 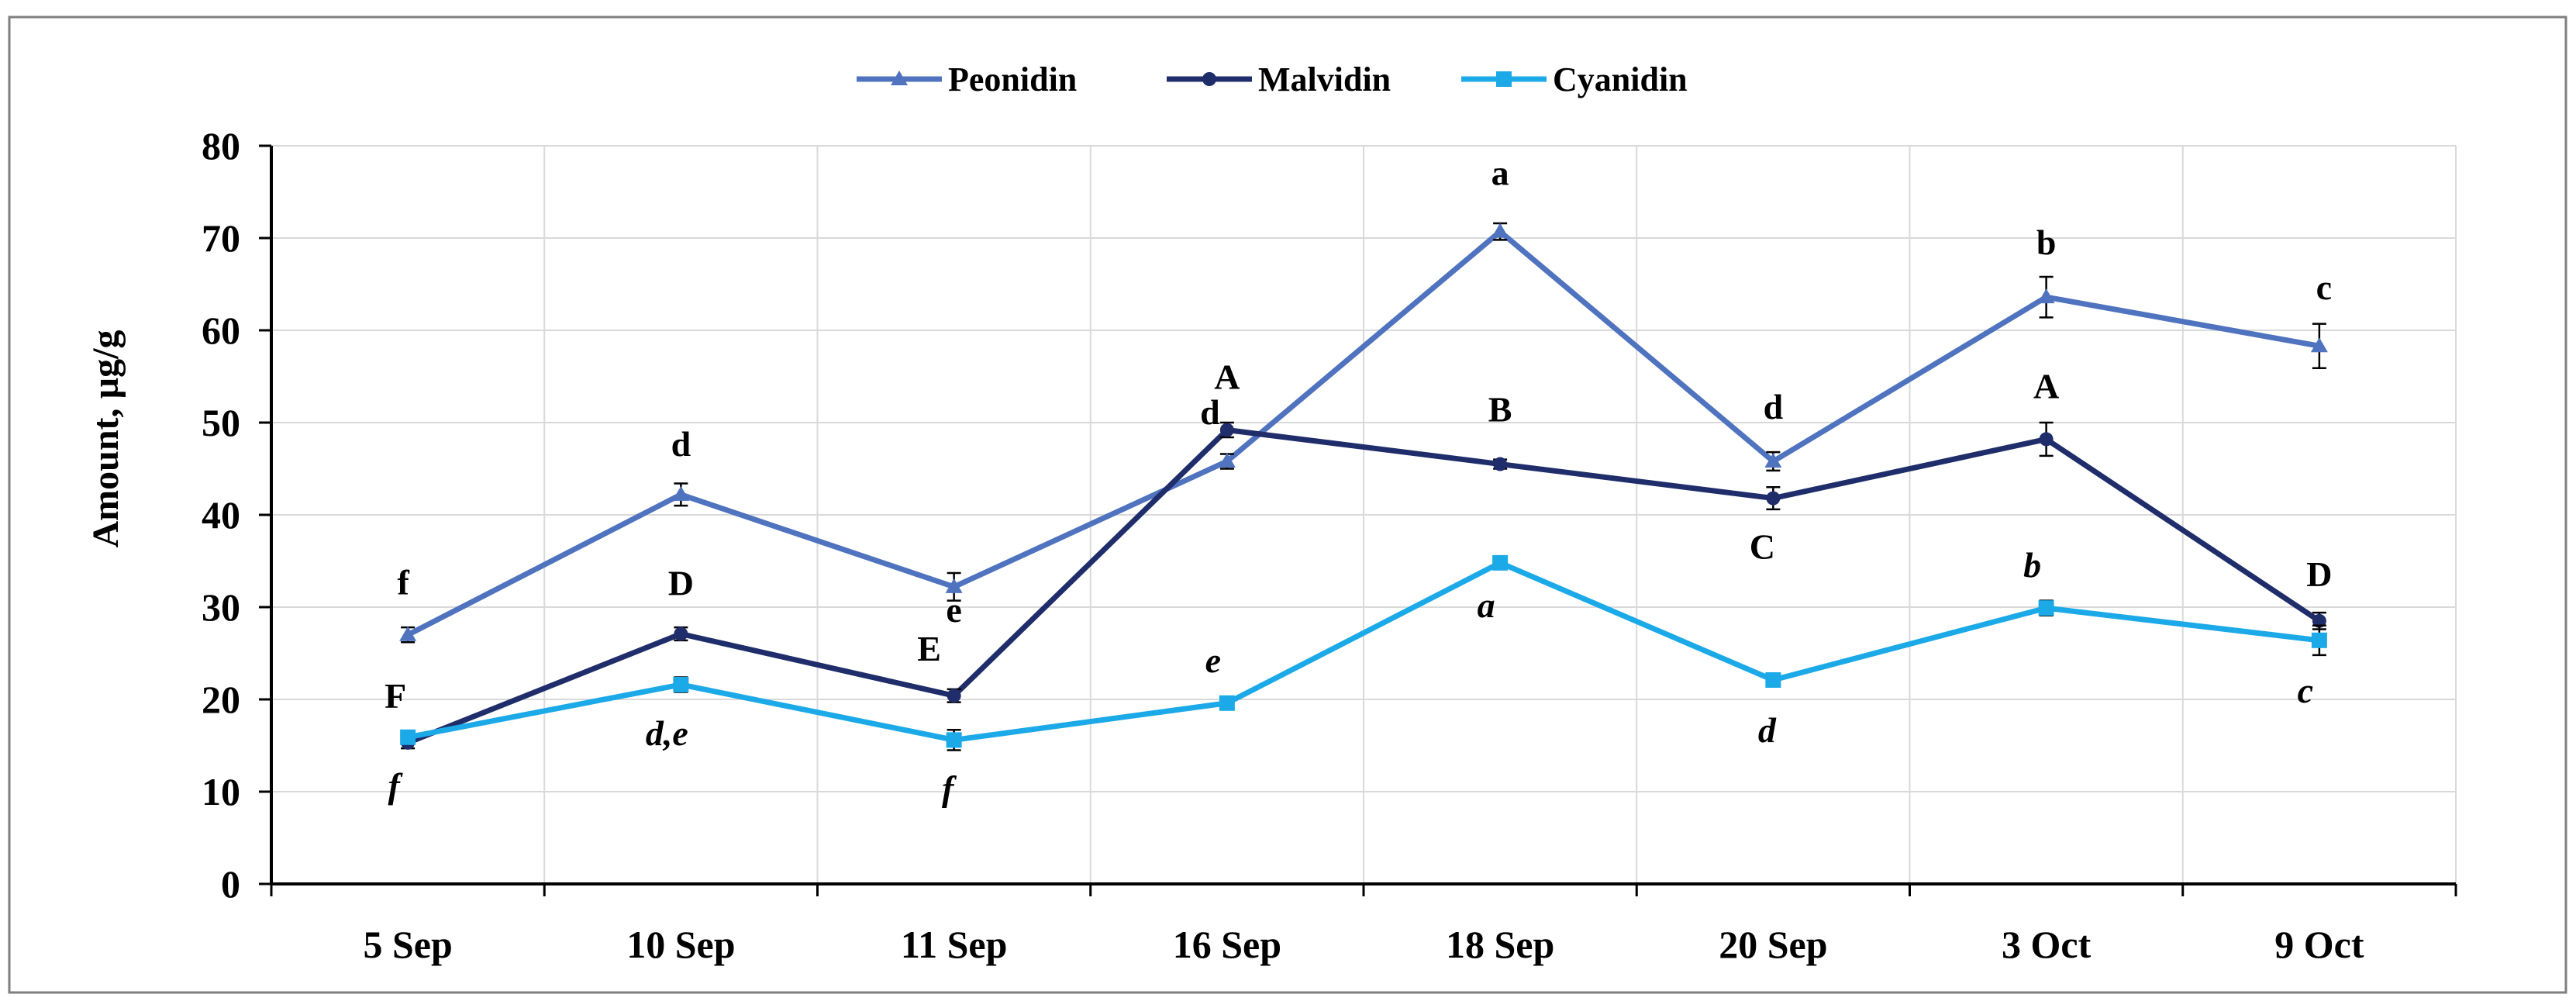 I want to click on peonidin-label-4: a, so click(x=1500, y=173).